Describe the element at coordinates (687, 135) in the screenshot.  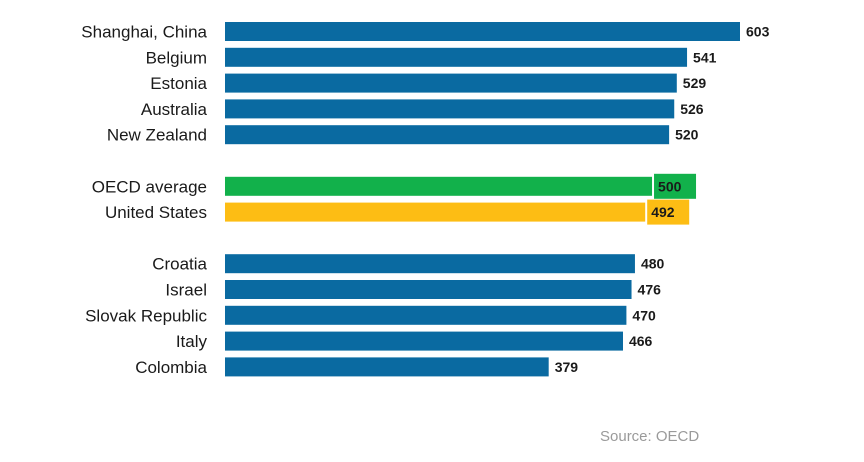
I see `value-label: 520` at that location.